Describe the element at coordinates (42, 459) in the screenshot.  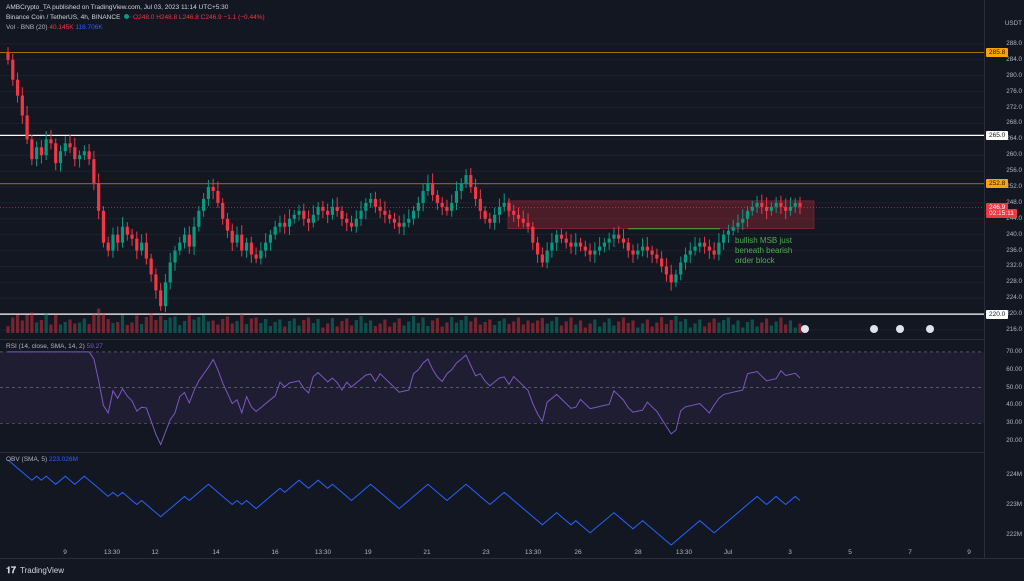
I see `obv-legend: OBV (SMA, 5) 223.026M` at that location.